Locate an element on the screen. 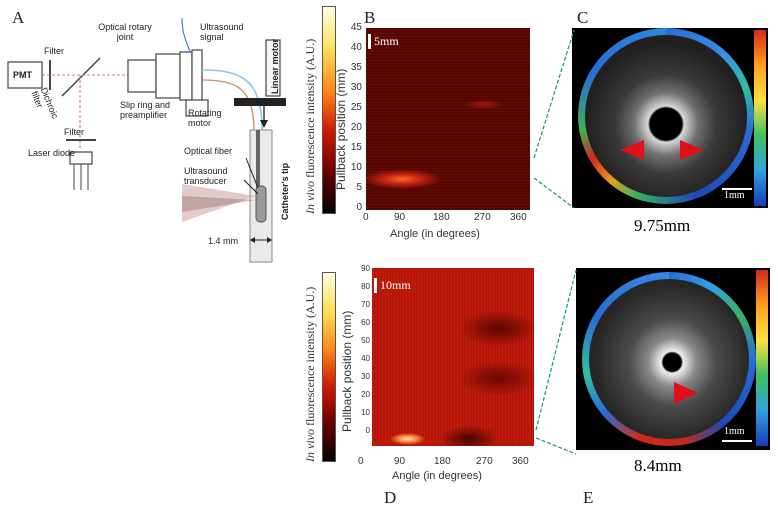 Image resolution: width=778 pixels, height=510 pixels. colorbar-bottom-label: In vivo fluorescence intensity (A.U.) is located at coordinates (310, 374).